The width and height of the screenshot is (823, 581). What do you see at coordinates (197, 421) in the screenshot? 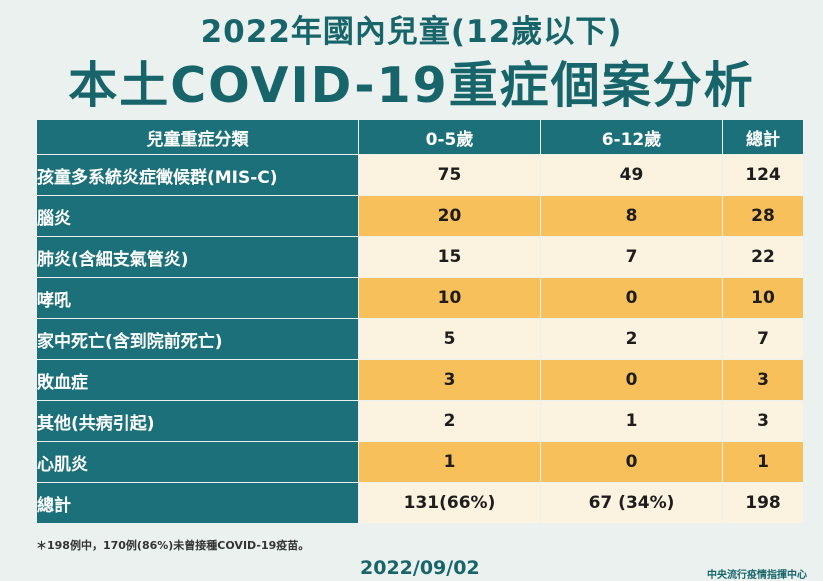
I see `row-category: 其他(共病引起)` at bounding box center [197, 421].